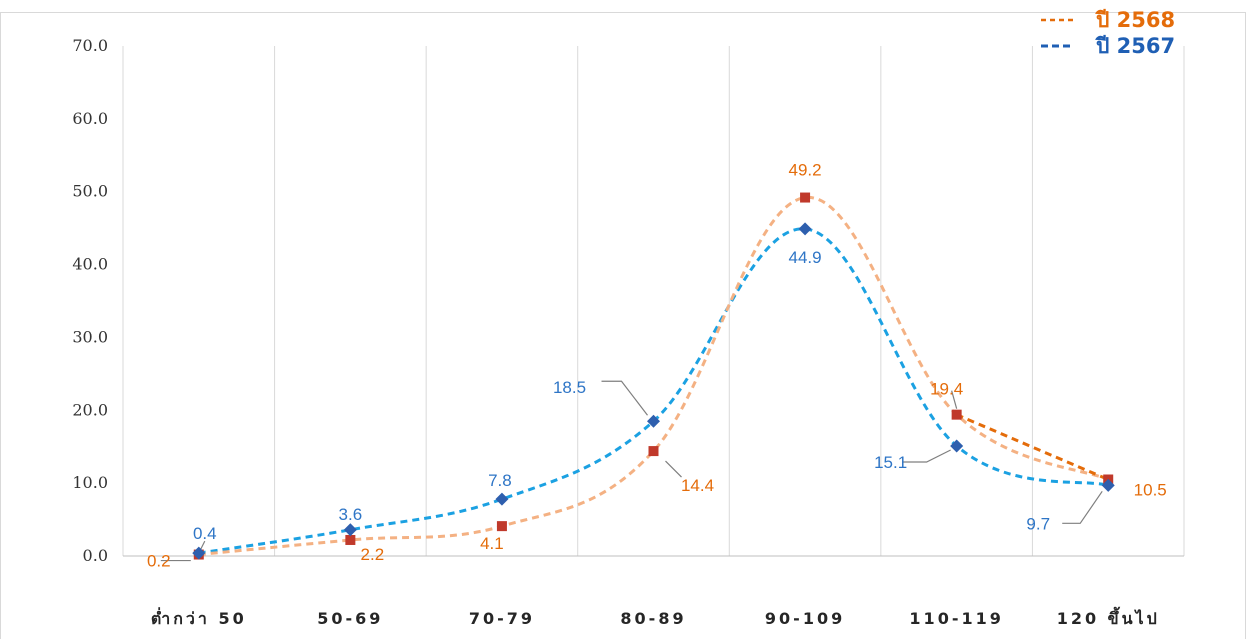  Describe the element at coordinates (500, 480) in the screenshot. I see `data-label: 7.8` at that location.